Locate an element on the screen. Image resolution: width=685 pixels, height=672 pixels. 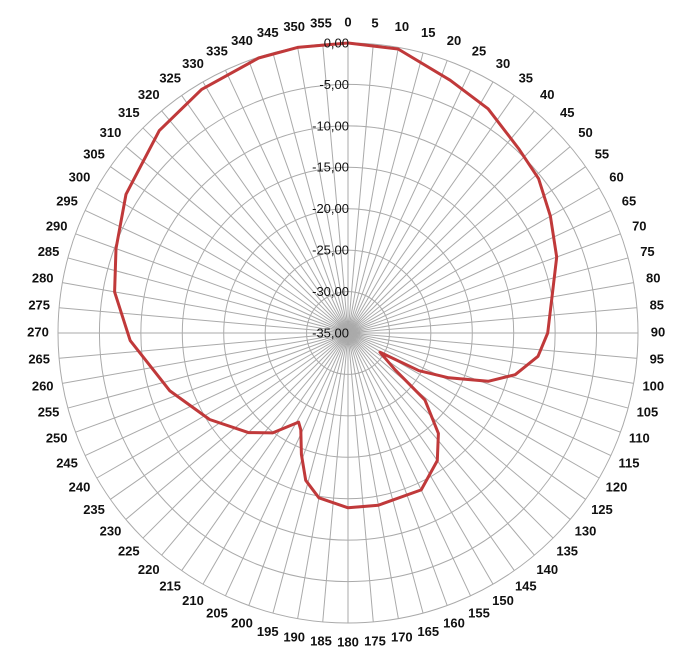
angle-label: 295 is located at coordinates (67, 200).